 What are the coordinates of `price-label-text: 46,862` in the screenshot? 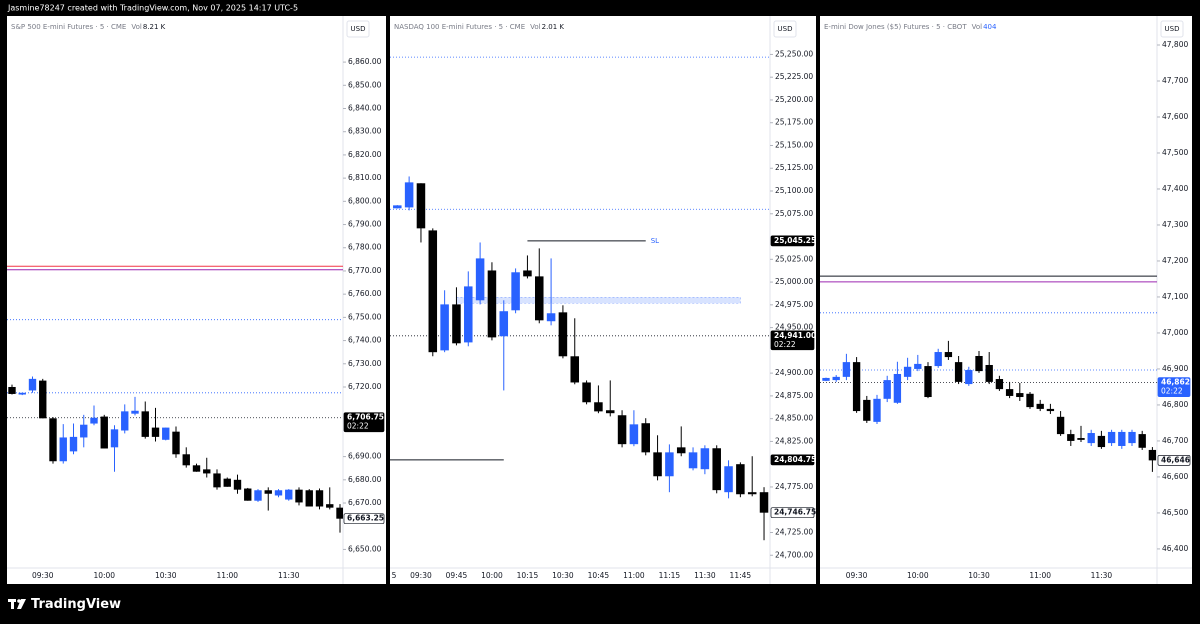 It's located at (1175, 382).